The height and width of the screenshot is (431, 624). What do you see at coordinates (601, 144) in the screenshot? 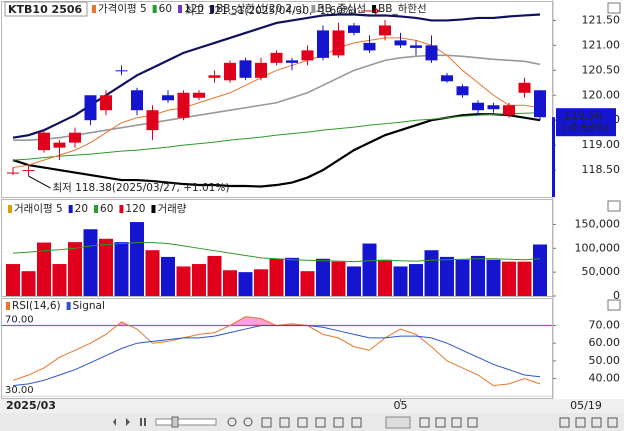
I see `y-tick-label: 119.00` at bounding box center [601, 144].